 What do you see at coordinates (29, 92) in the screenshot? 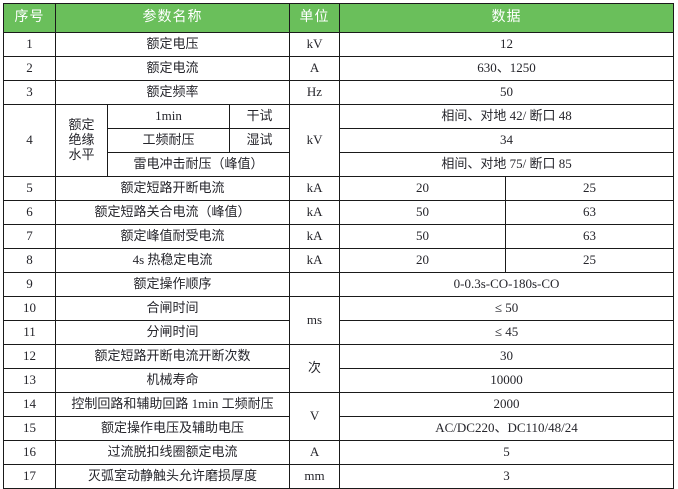
I see `row-no: 3` at bounding box center [29, 92].